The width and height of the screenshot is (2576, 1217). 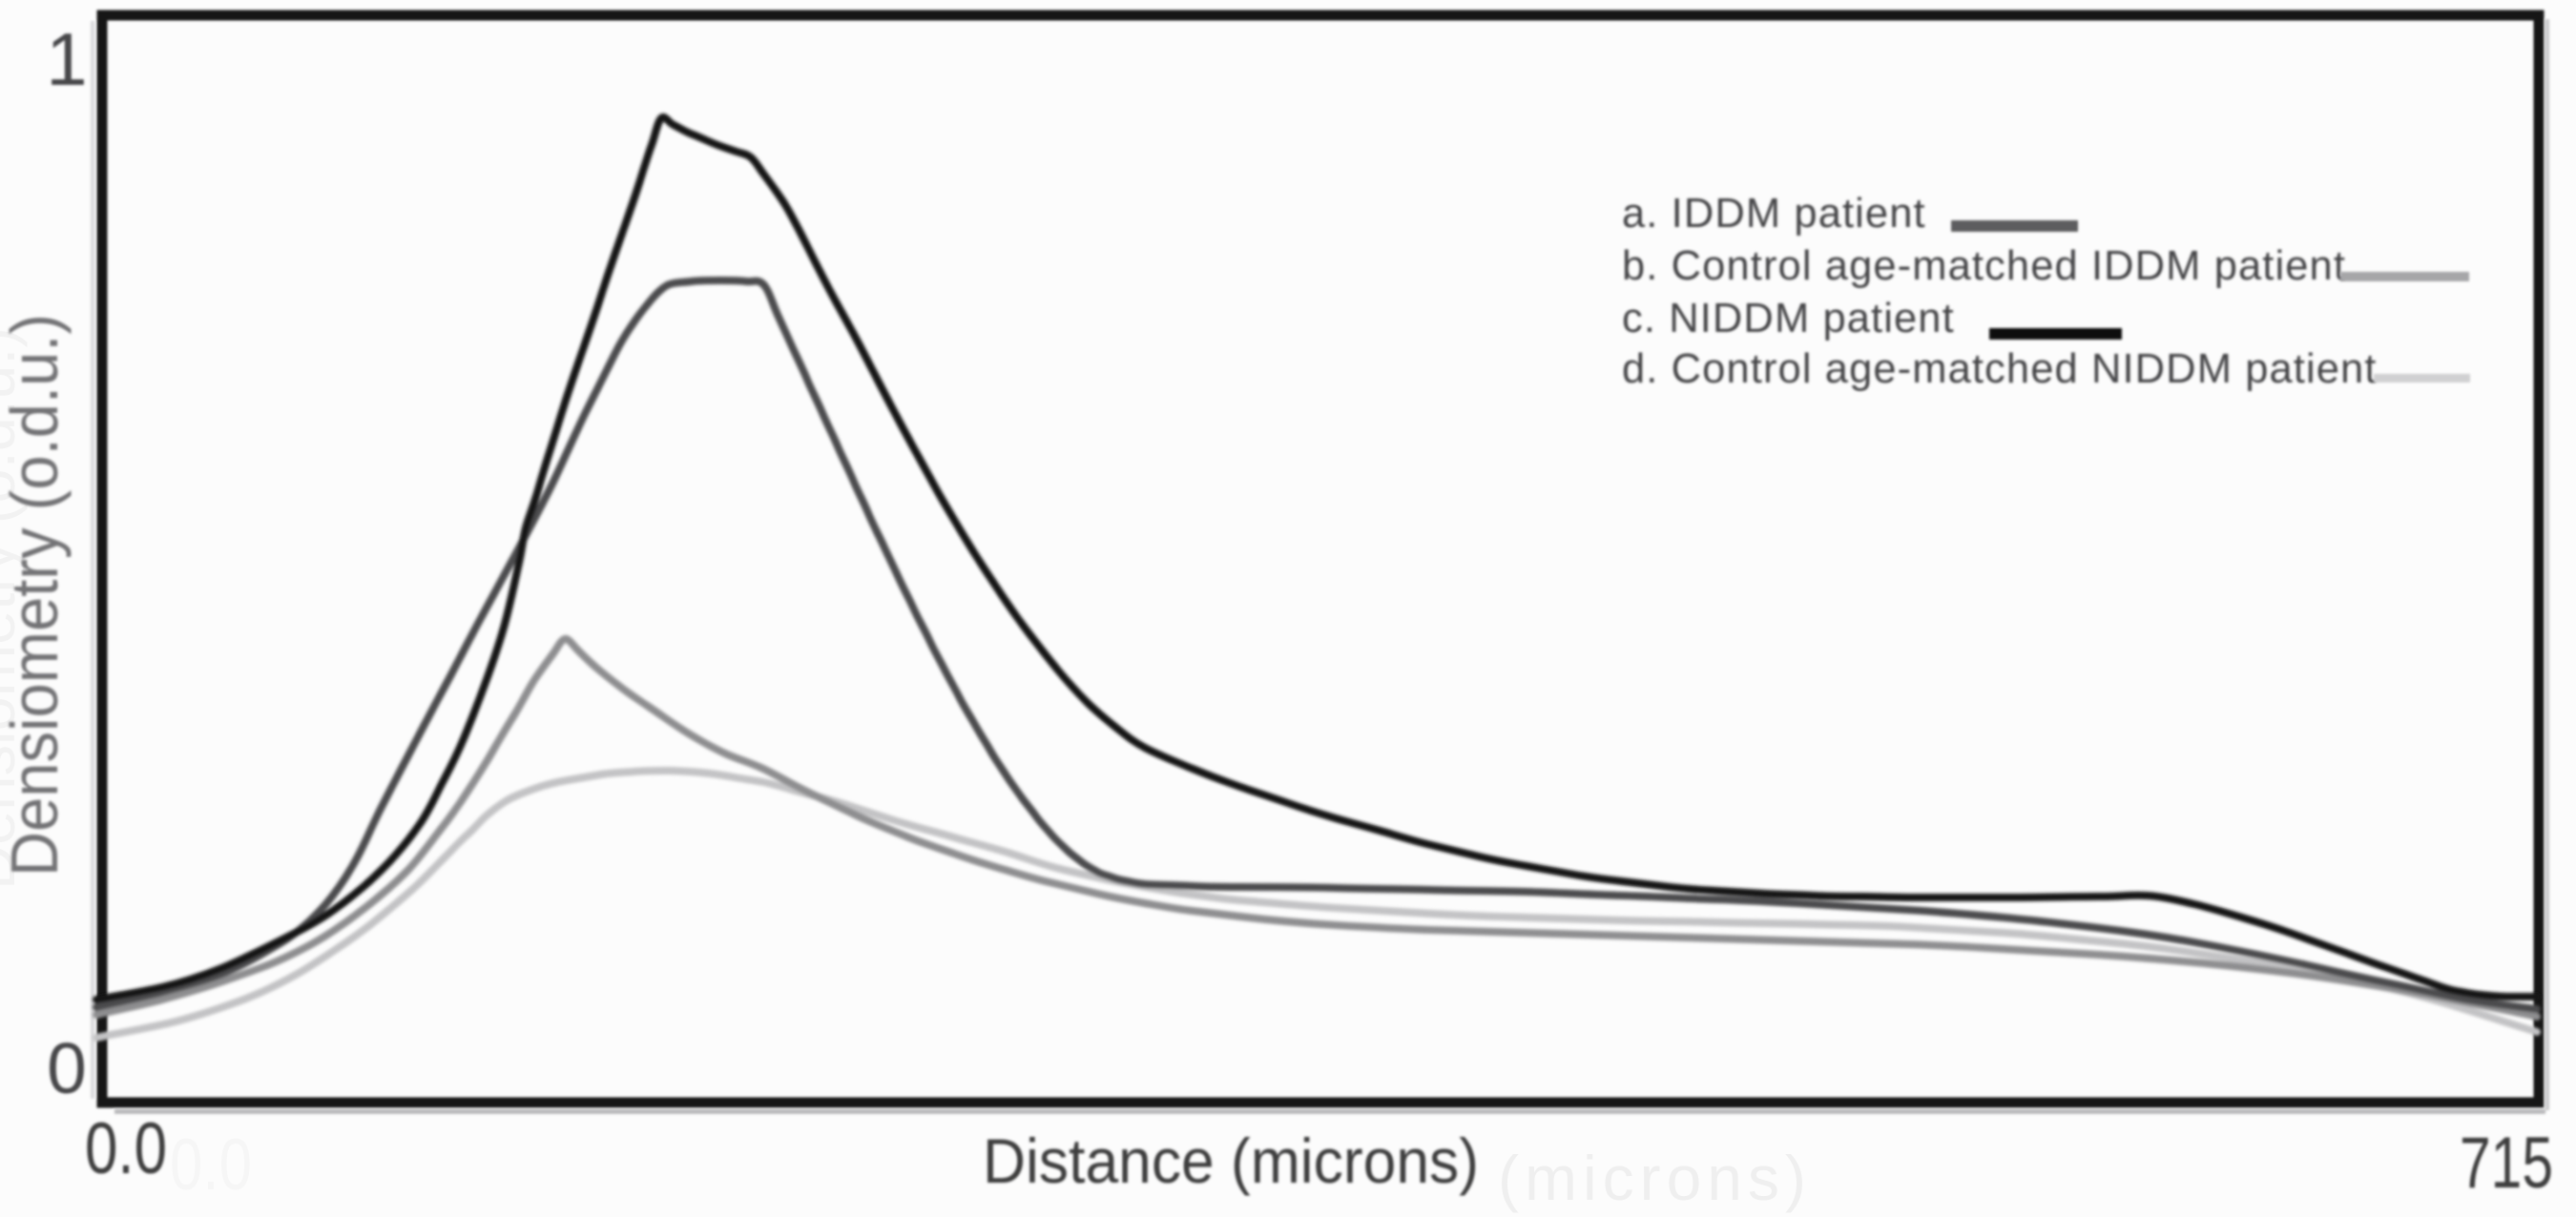 What do you see at coordinates (2000, 369) in the screenshot?
I see `svg-text:d. Control age-matched NIDDM p: d. Control age-matched NIDDM patient` at bounding box center [2000, 369].